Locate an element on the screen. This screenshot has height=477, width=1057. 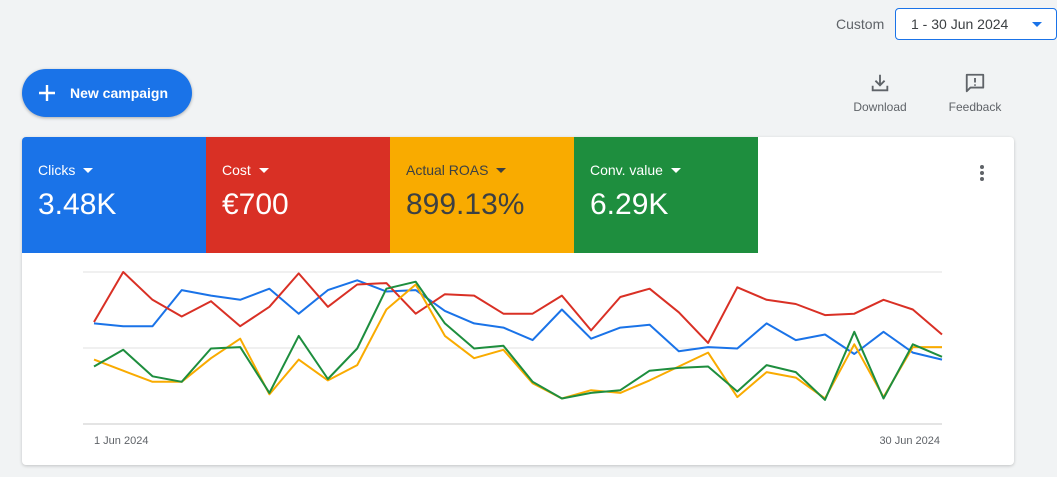
feedback-button: Feedback is located at coordinates (975, 93).